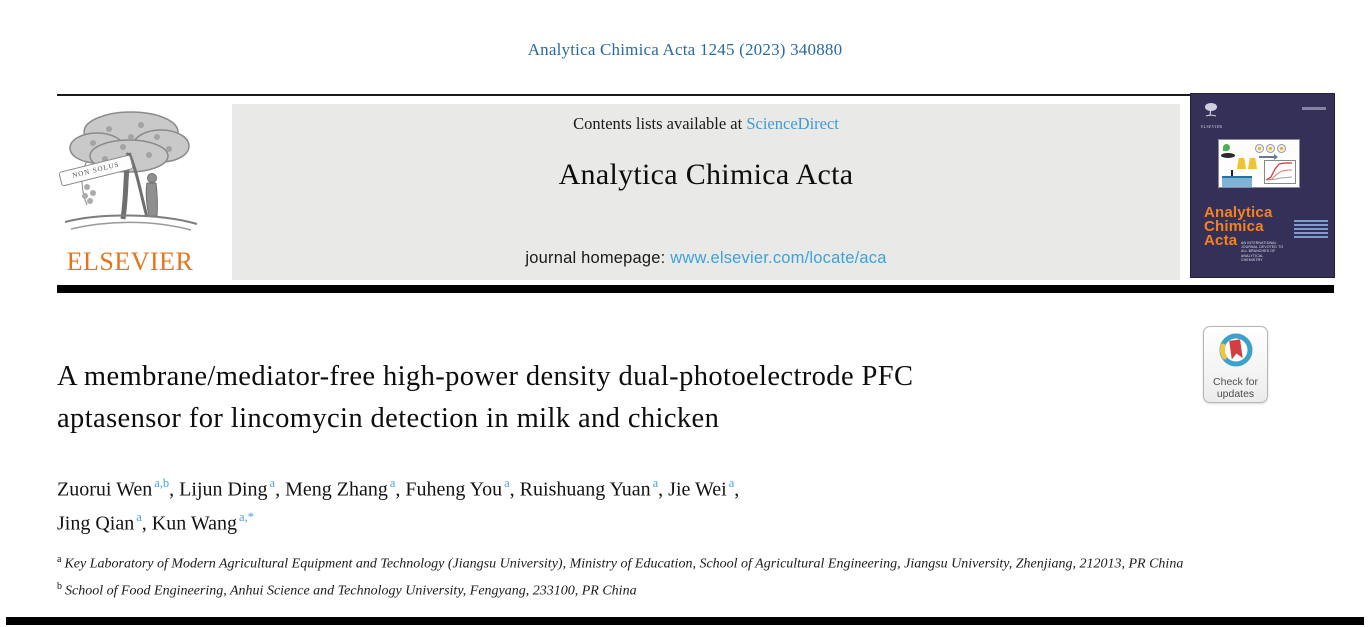 Image resolution: width=1370 pixels, height=627 pixels. I want to click on cover-soil-graphic, so click(1228, 155).